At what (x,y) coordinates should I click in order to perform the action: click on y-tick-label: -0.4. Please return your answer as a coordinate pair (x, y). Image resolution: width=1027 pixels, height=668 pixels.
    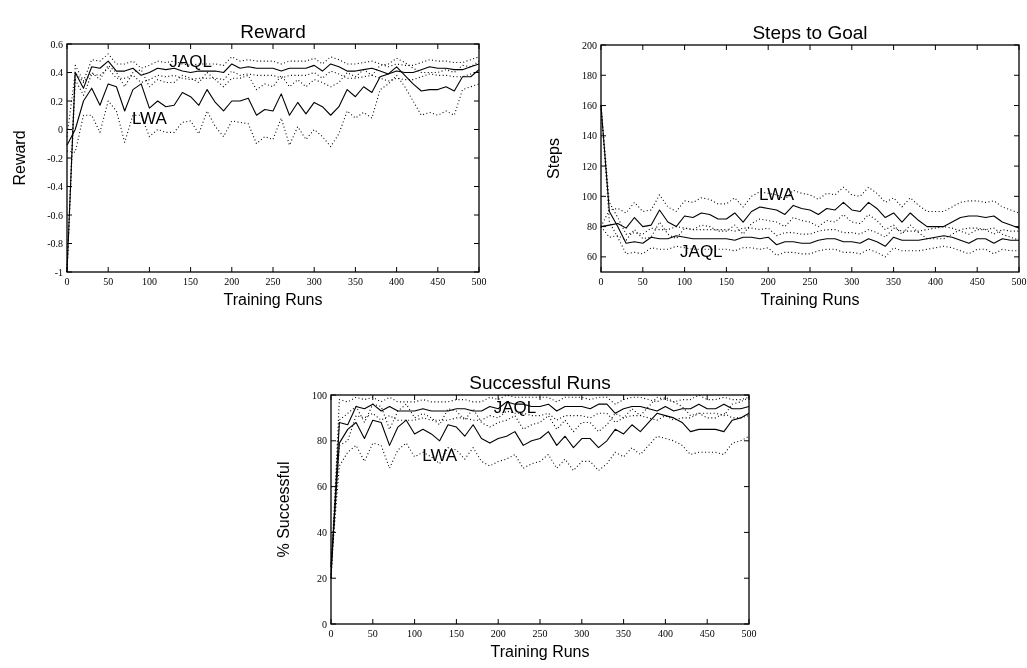
    Looking at the image, I should click on (55, 186).